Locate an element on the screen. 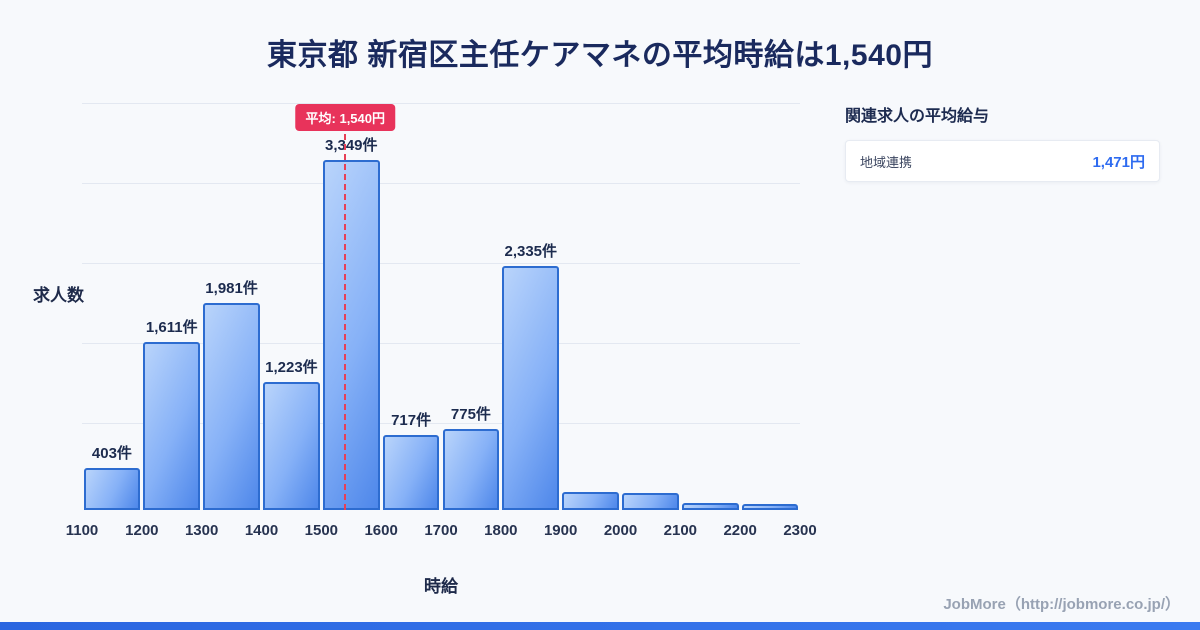 Image resolution: width=1200 pixels, height=630 pixels. x-tick-label: 1600 is located at coordinates (381, 530).